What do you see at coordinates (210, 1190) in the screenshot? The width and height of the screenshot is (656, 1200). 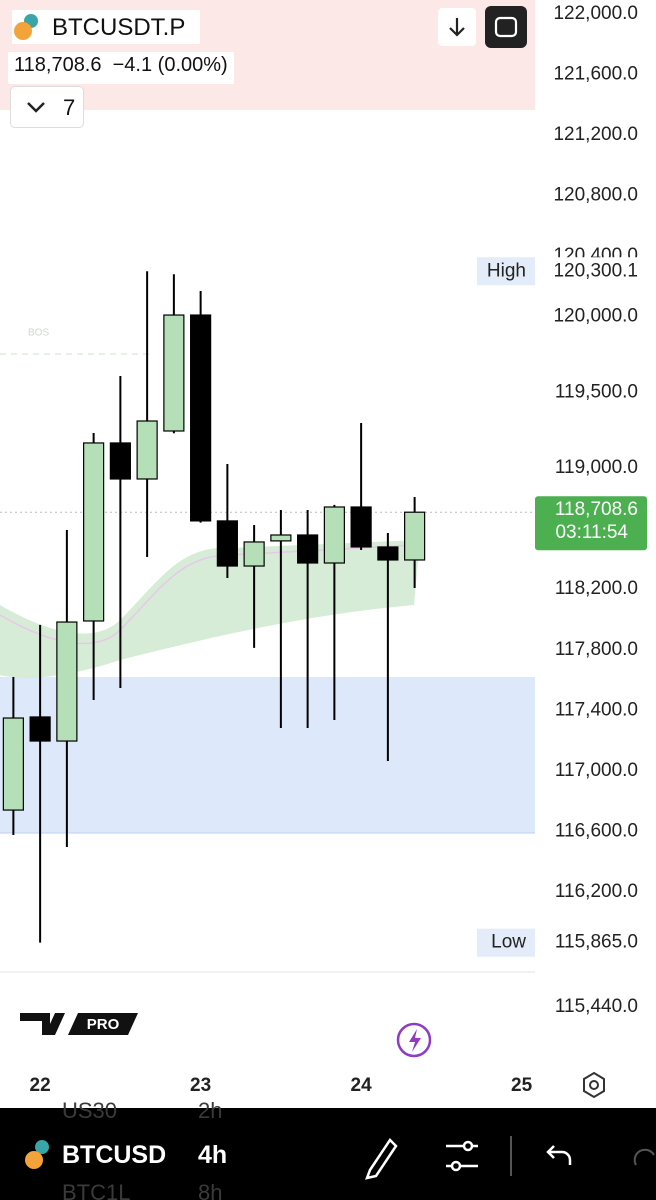 I see `ghost-interval: 8h` at bounding box center [210, 1190].